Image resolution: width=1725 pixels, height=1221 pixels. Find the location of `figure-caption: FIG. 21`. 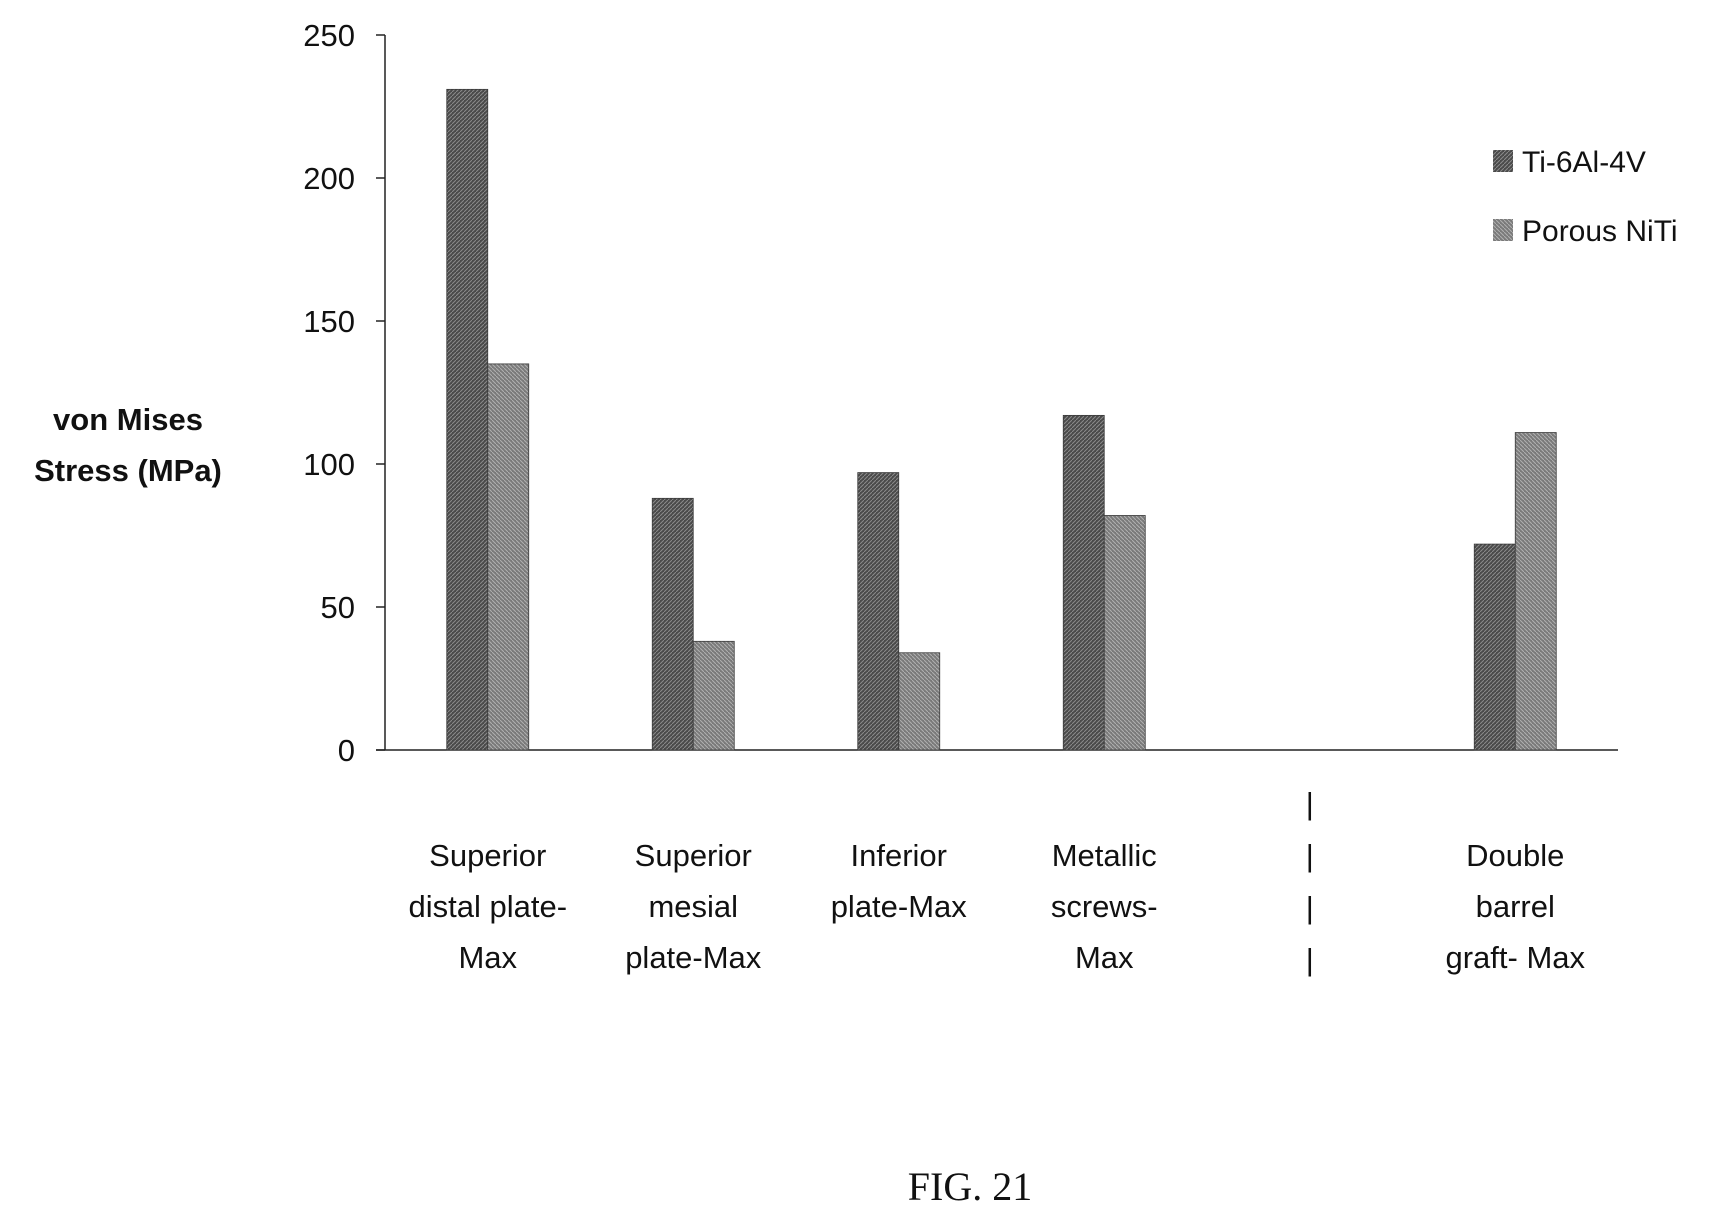

figure-caption: FIG. 21 is located at coordinates (970, 1186).